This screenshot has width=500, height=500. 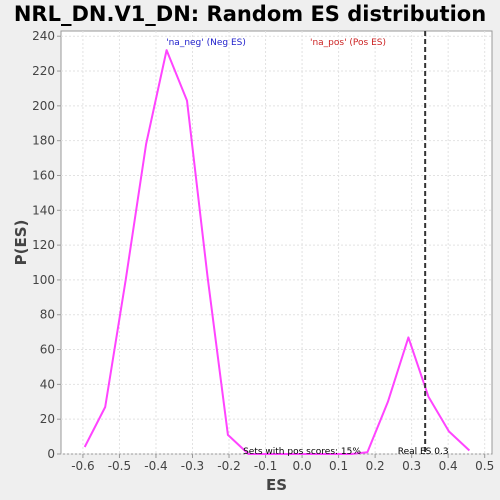 What do you see at coordinates (43, 280) in the screenshot?
I see `y-tick-label: 100` at bounding box center [43, 280].